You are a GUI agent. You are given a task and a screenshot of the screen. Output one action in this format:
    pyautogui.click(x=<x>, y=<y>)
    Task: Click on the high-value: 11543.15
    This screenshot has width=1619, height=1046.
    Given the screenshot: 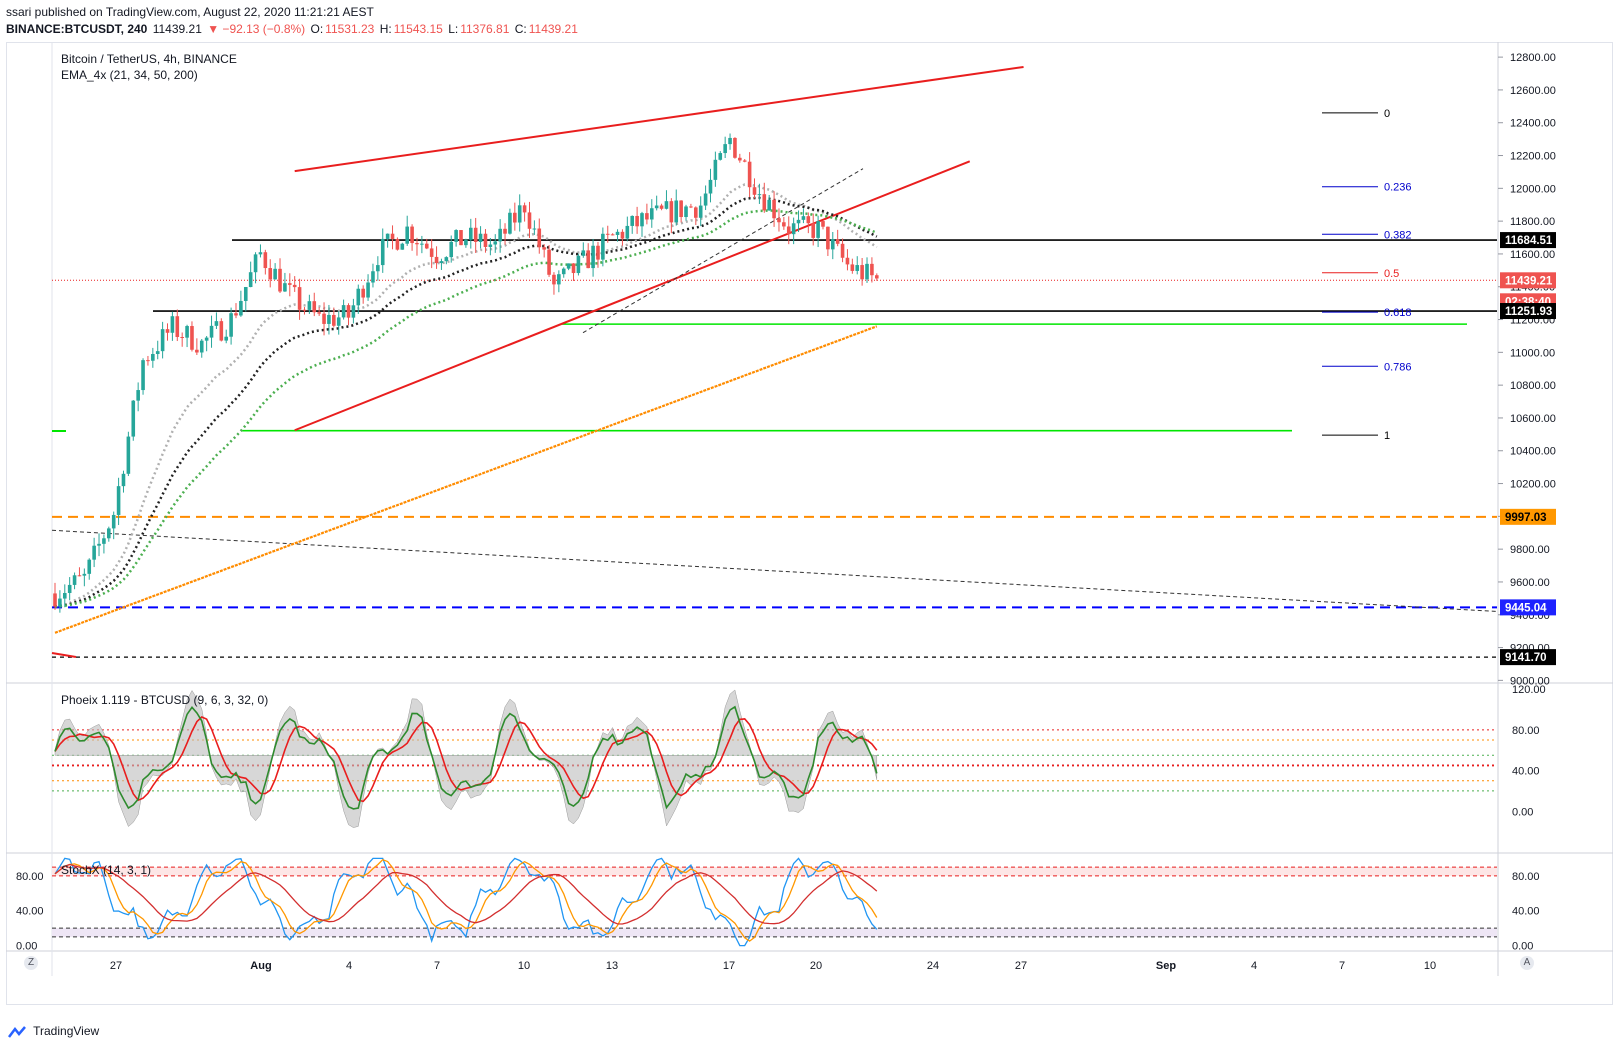 What is the action you would take?
    pyautogui.click(x=418, y=29)
    